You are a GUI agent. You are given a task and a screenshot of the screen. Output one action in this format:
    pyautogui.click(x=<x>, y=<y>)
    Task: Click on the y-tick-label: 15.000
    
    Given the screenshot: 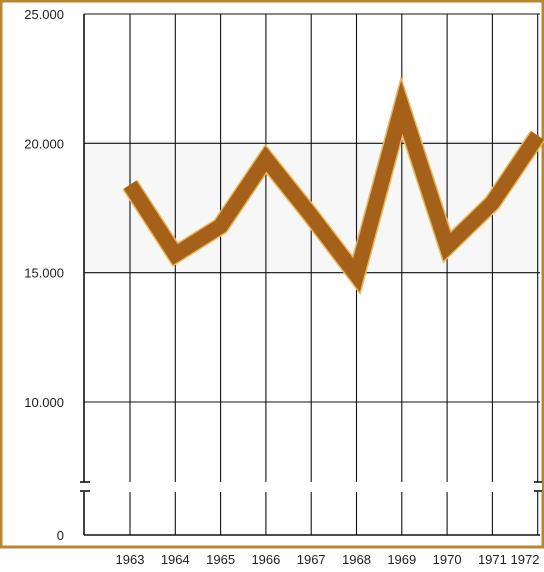 What is the action you would take?
    pyautogui.click(x=44, y=273)
    